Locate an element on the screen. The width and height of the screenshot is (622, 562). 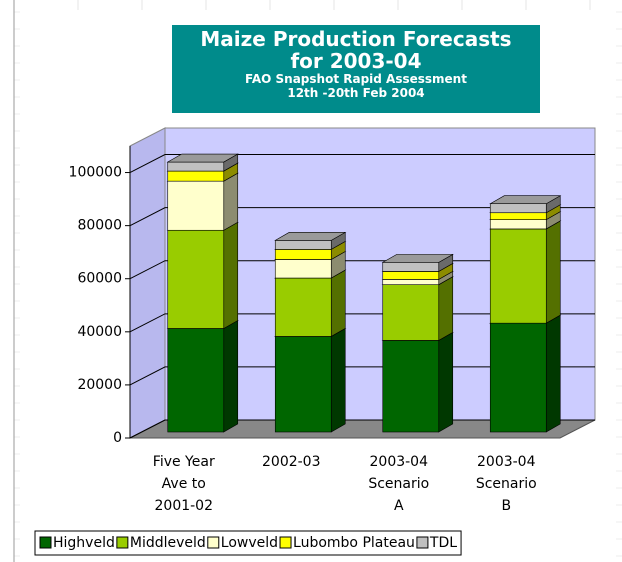
y-tick-label: 100000 is located at coordinates (95, 173).